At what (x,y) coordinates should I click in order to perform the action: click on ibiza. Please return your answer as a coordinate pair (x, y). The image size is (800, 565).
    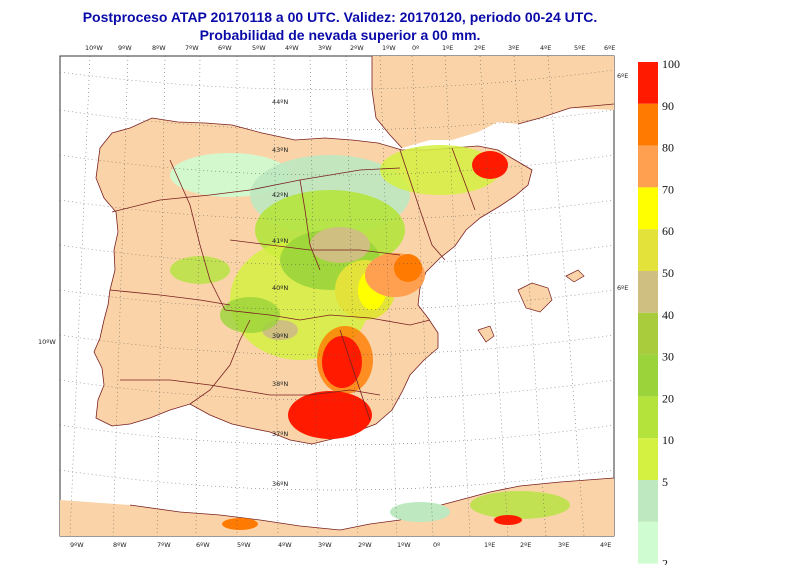
    Looking at the image, I should click on (486, 334).